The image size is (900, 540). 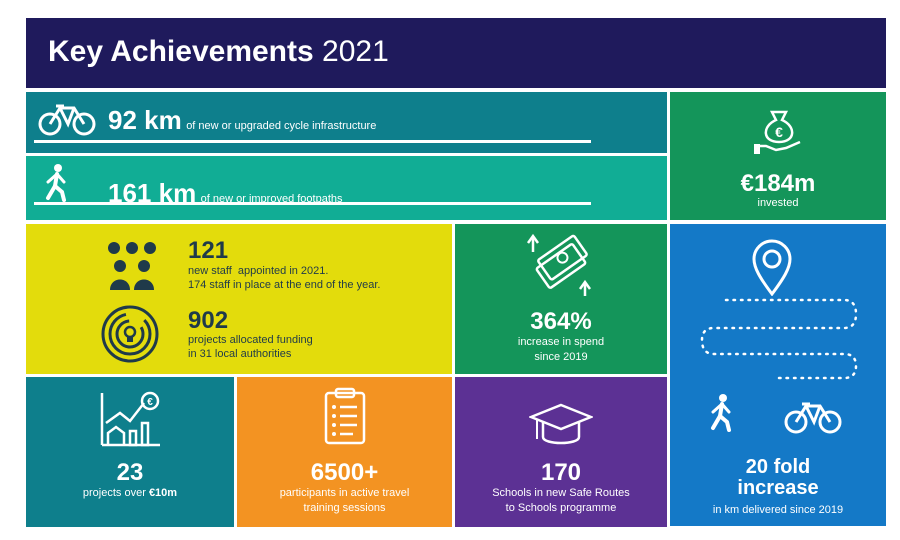 I want to click on fold-desc: in km delivered since 2019, so click(x=778, y=510).